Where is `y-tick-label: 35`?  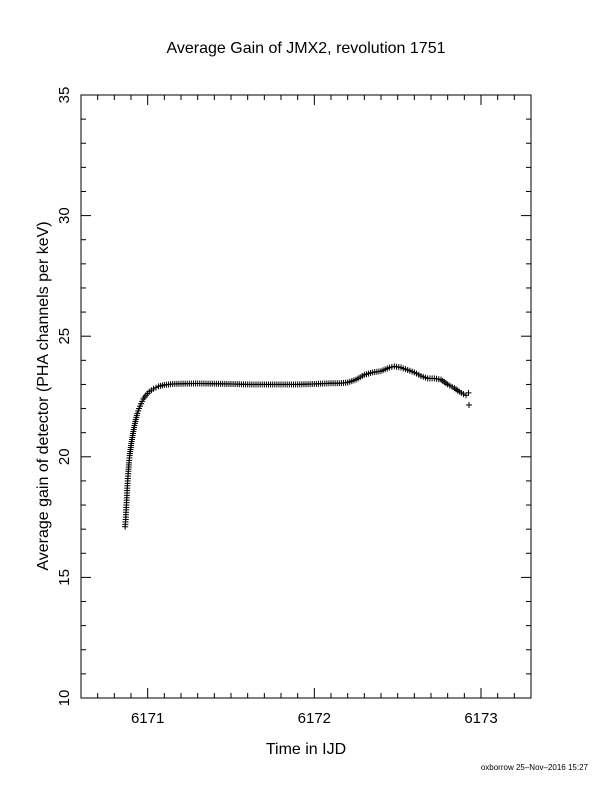
y-tick-label: 35 is located at coordinates (64, 95).